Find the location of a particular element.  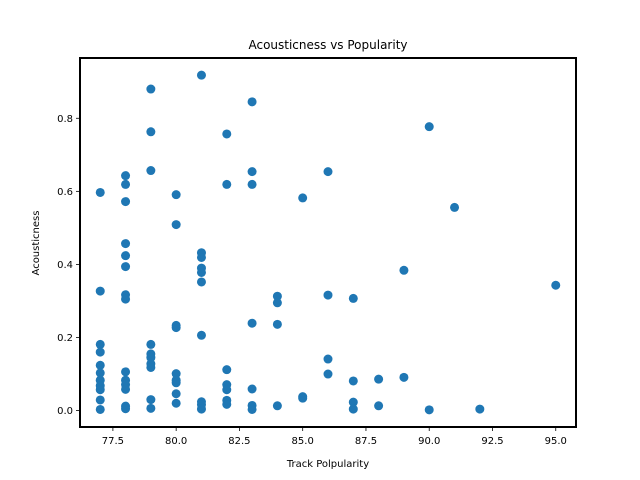

y-tick-label: 0.8 is located at coordinates (65, 119).